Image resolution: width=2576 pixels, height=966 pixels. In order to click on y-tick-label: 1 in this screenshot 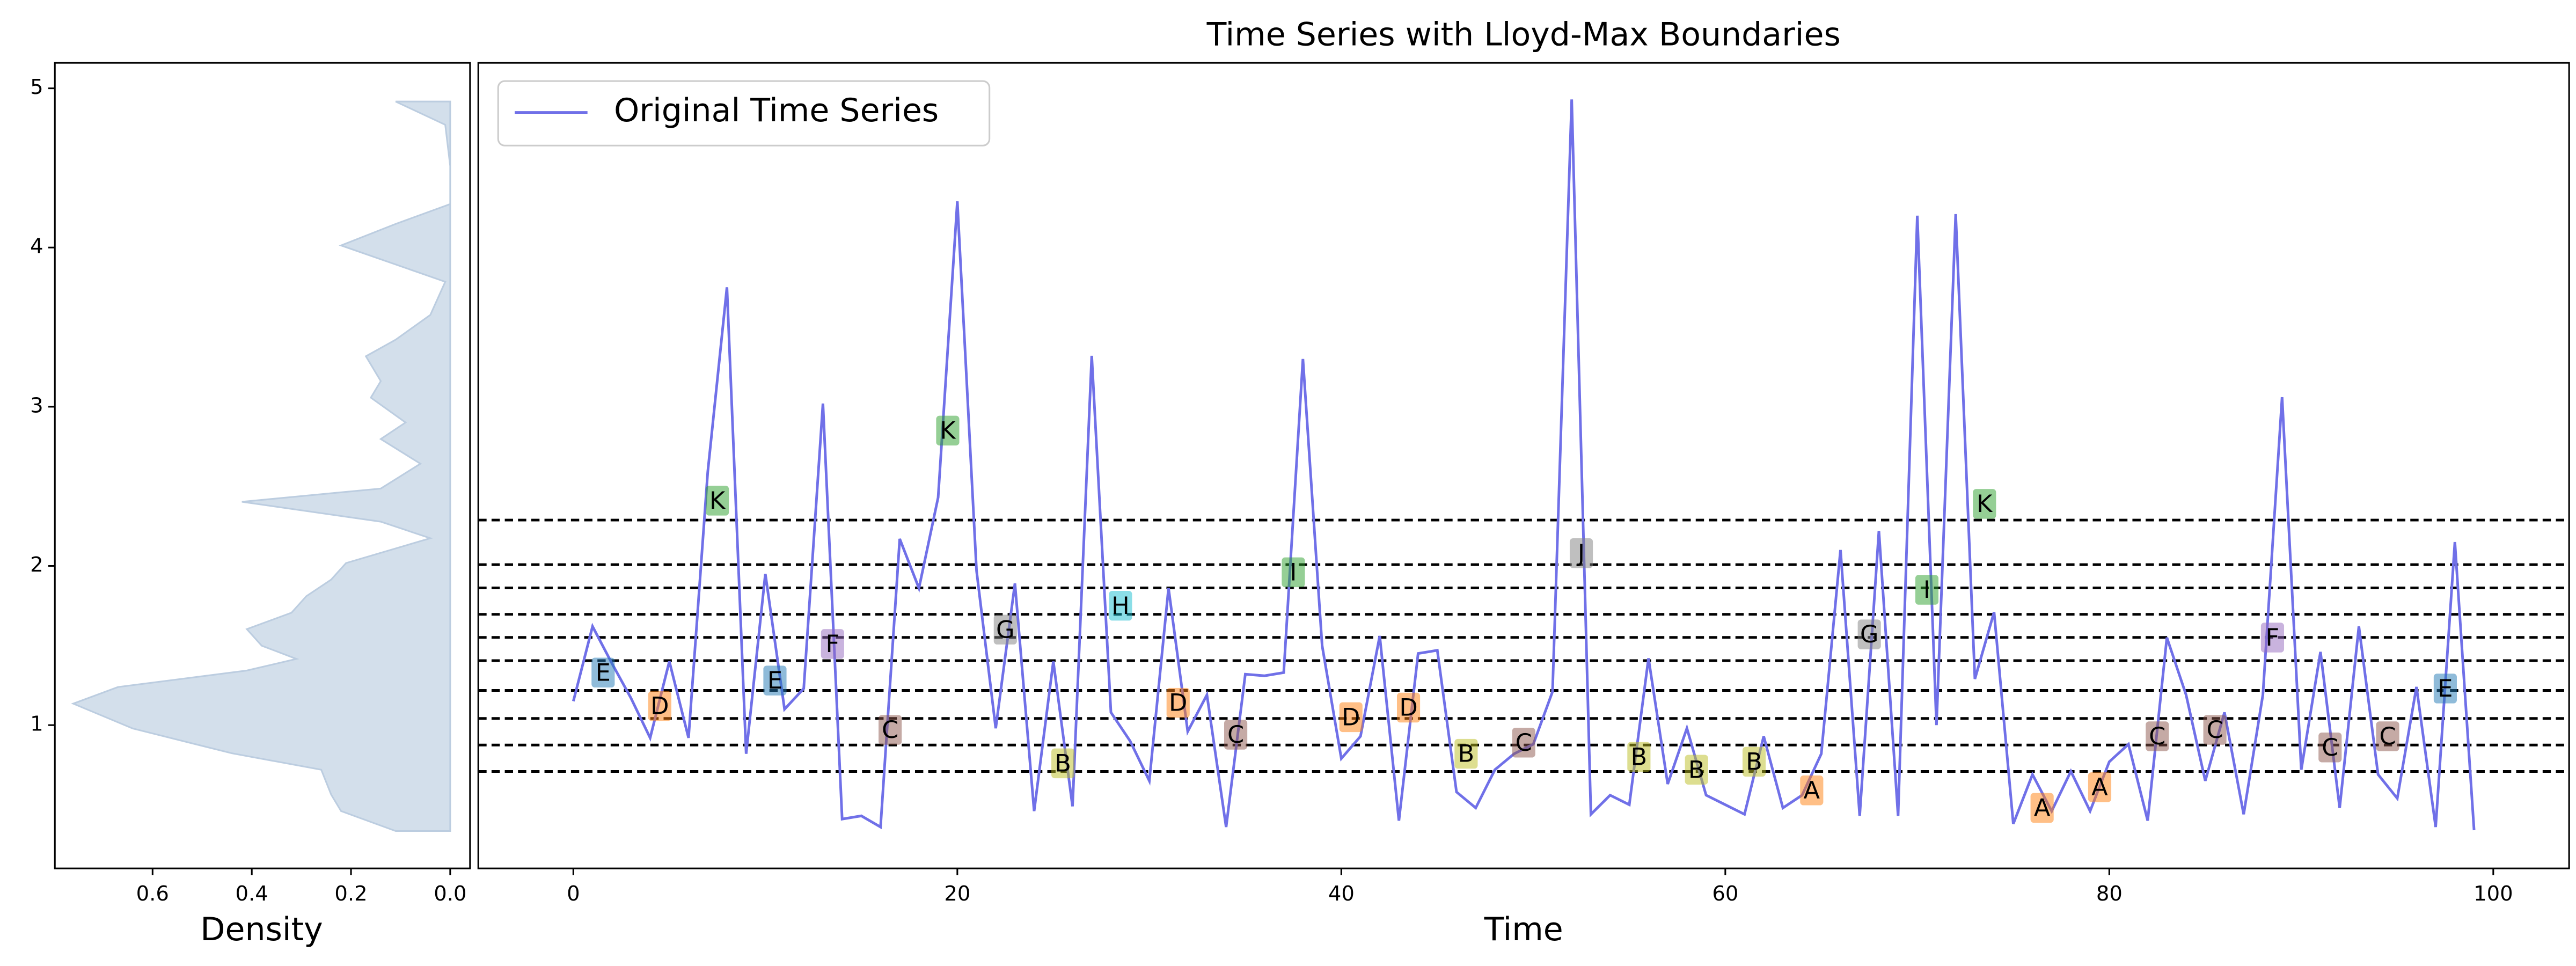, I will do `click(36, 724)`.